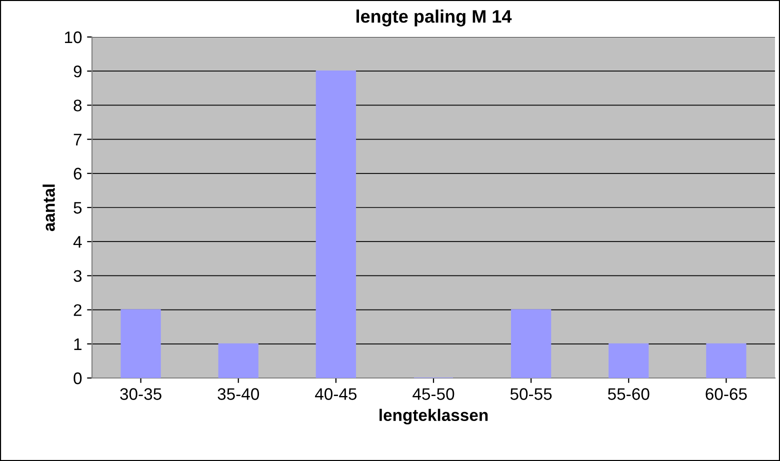  I want to click on x-tick-label: 55-60, so click(629, 394).